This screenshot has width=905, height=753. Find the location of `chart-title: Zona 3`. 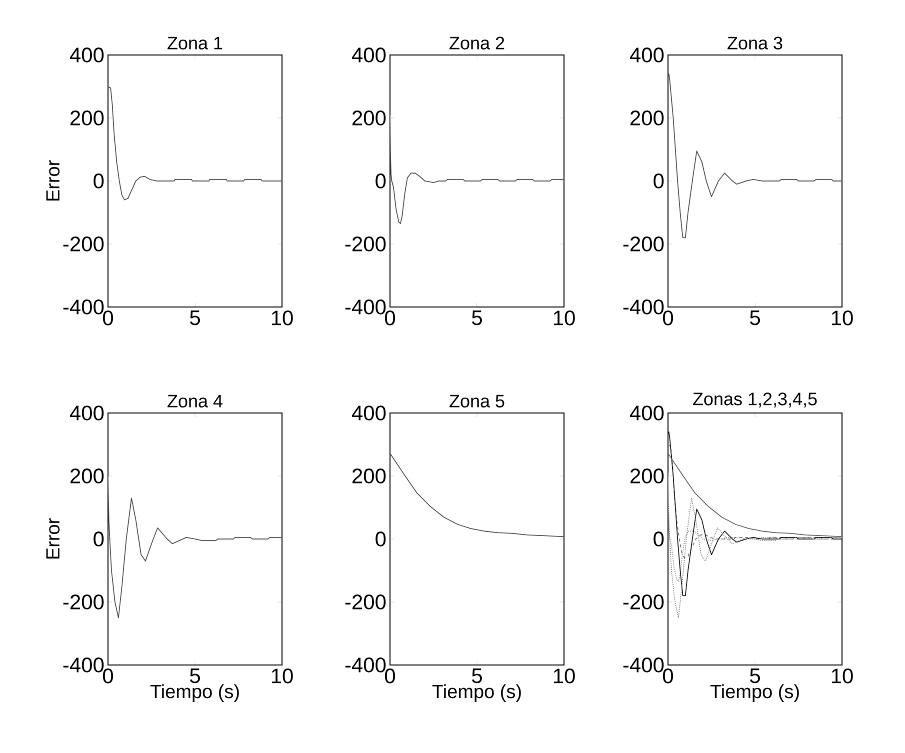

chart-title: Zona 3 is located at coordinates (755, 43).